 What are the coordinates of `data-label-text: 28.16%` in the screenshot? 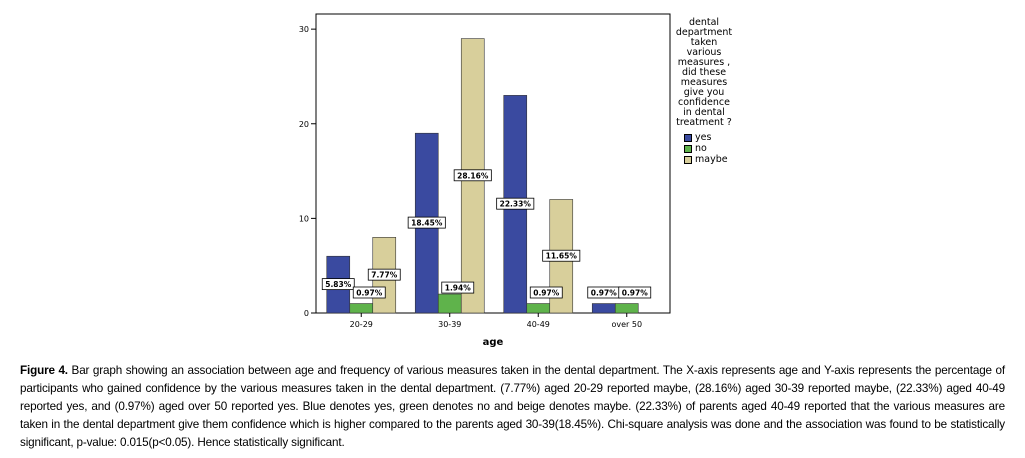 It's located at (473, 175).